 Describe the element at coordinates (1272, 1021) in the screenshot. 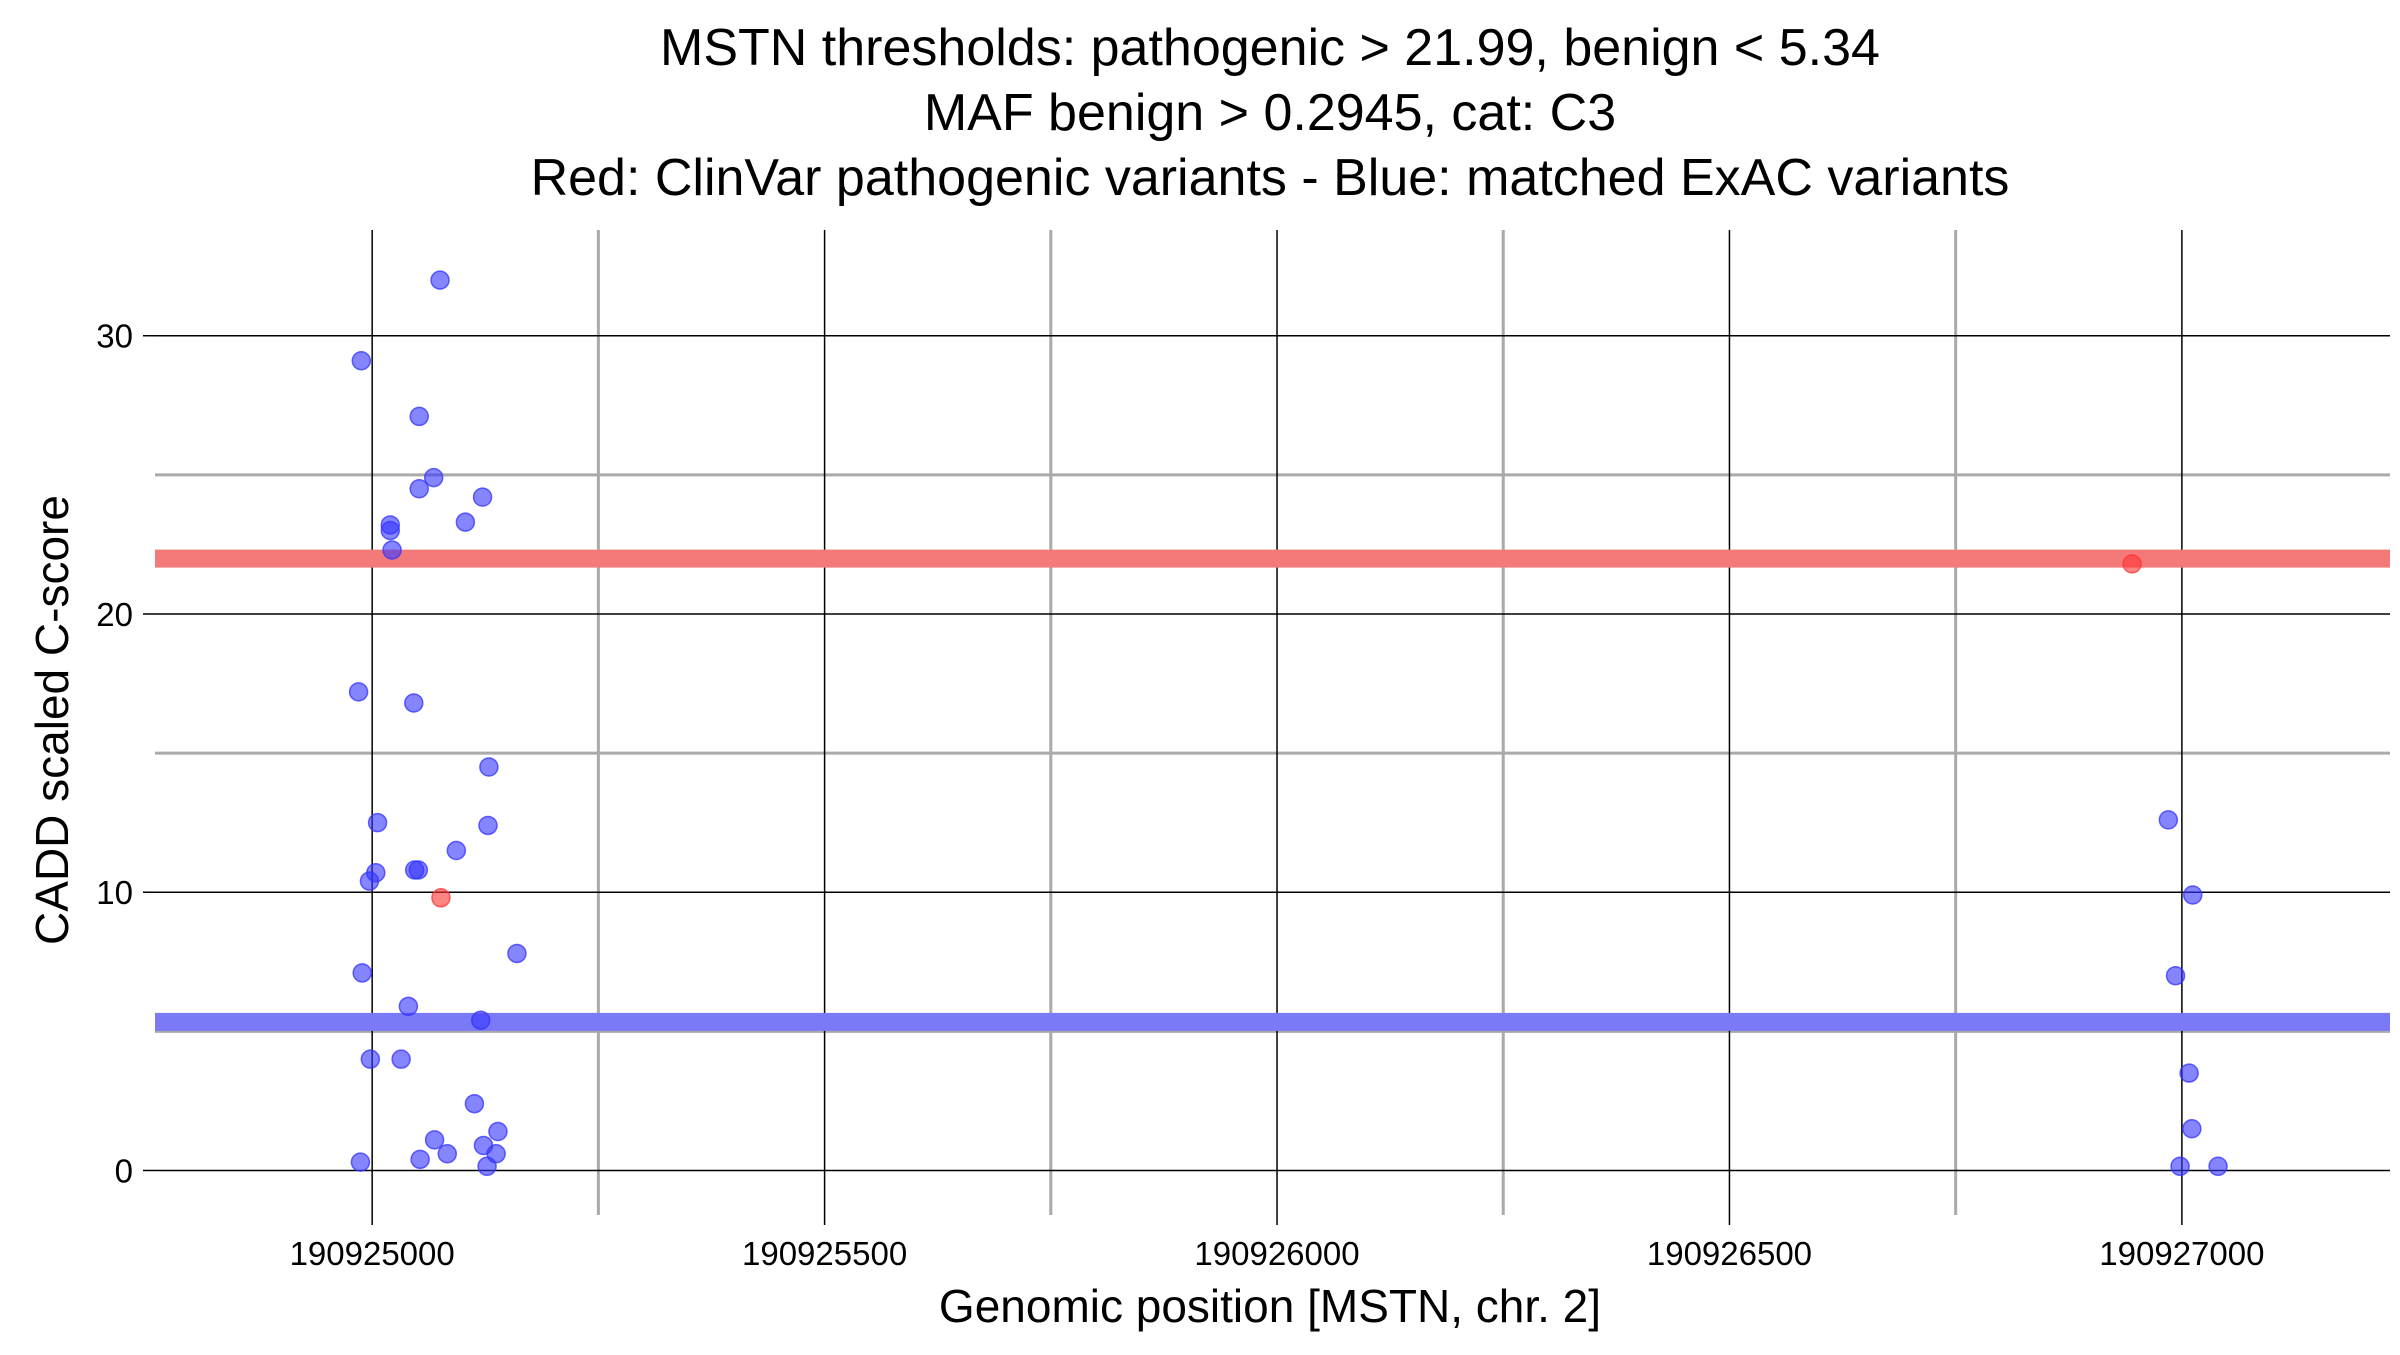

I see `benign-threshold-band` at that location.